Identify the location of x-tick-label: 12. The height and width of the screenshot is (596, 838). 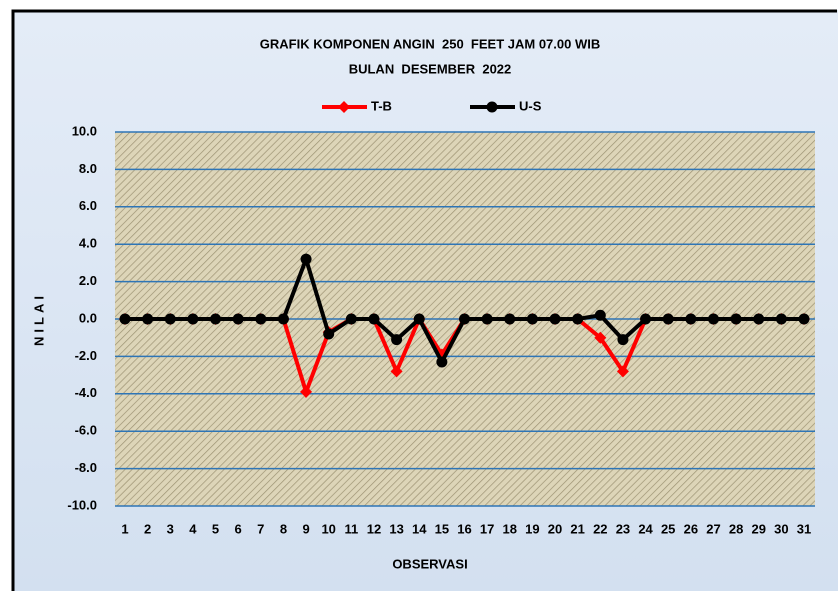
(374, 528).